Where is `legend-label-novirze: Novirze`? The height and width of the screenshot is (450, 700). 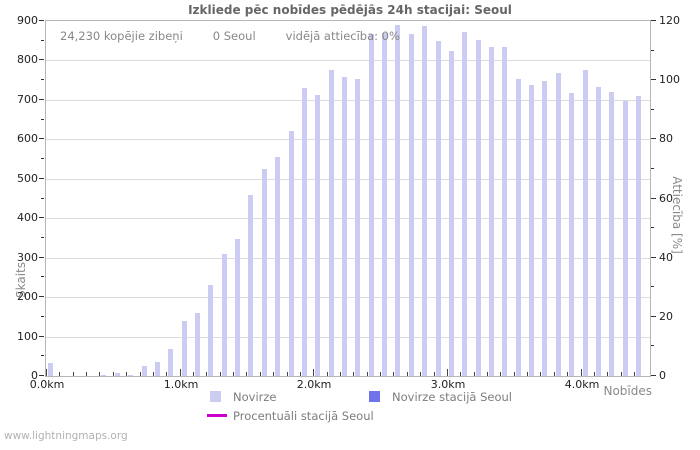 legend-label-novirze: Novirze is located at coordinates (255, 397).